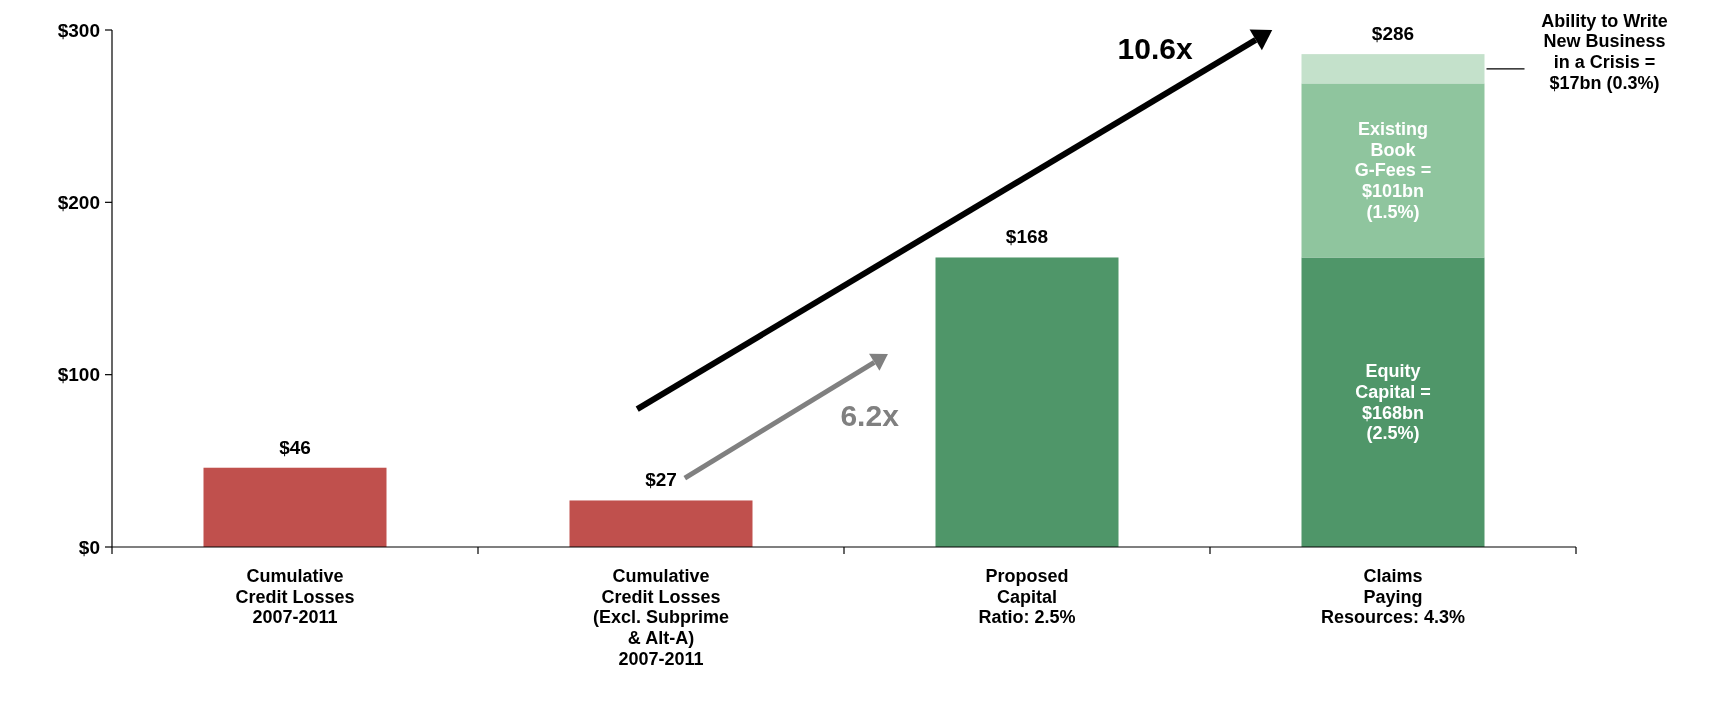 This screenshot has width=1725, height=703. What do you see at coordinates (1027, 237) in the screenshot?
I see `total-label: $168` at bounding box center [1027, 237].